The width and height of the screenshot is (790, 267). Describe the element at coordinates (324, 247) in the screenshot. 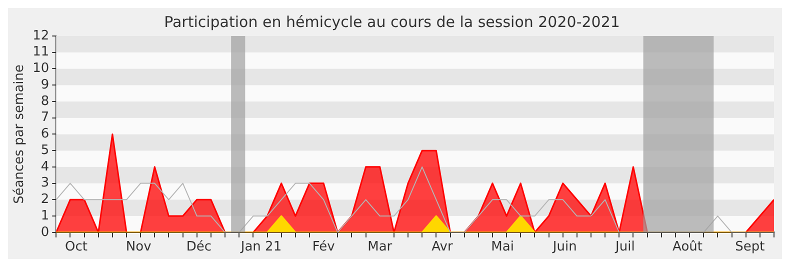

I see `x-tick-label: Fév` at that location.